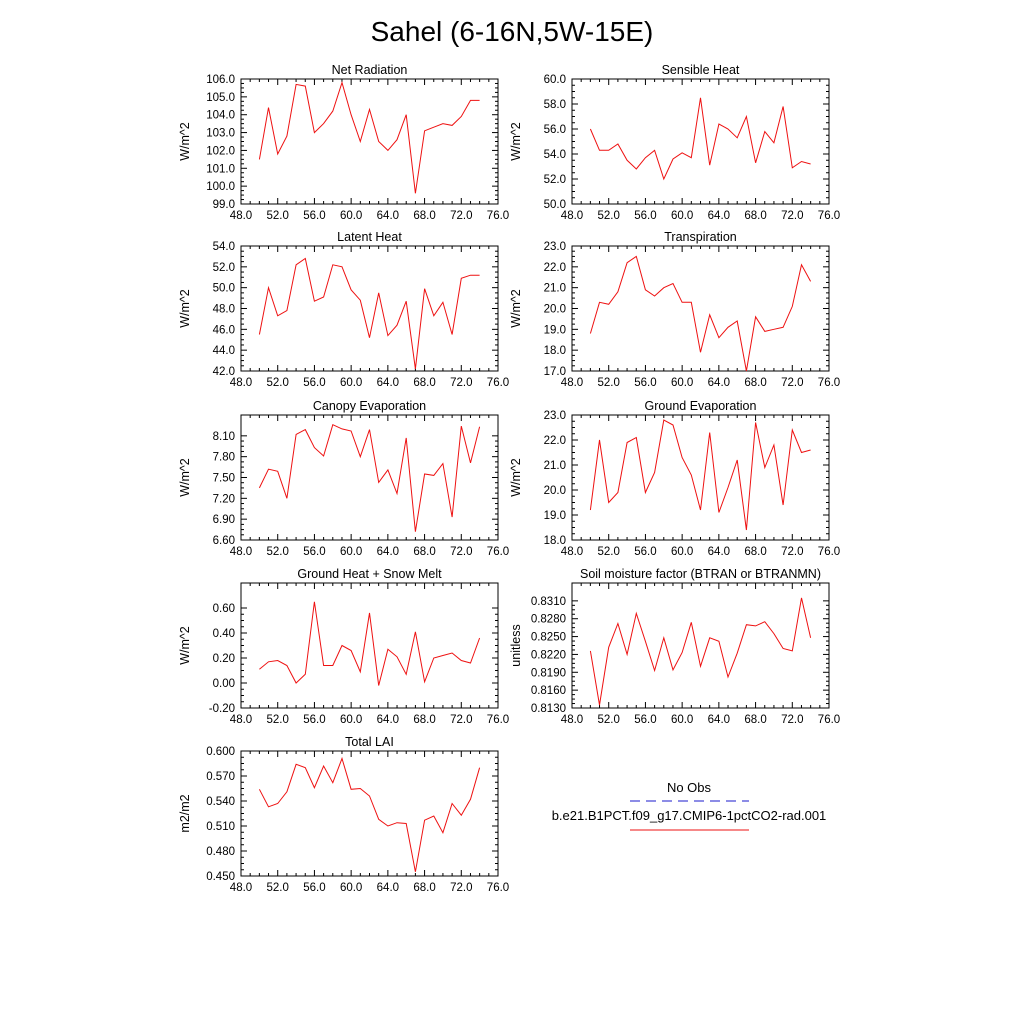 This screenshot has width=1024, height=1024. I want to click on panel-title: Canopy Evaporation, so click(369, 406).